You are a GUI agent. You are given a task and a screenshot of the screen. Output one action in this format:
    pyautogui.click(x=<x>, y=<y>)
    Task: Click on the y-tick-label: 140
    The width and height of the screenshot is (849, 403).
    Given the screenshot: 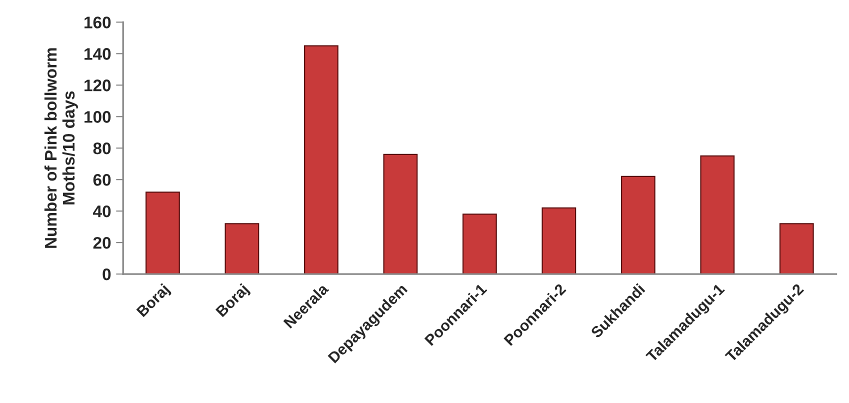 What is the action you would take?
    pyautogui.click(x=97, y=54)
    